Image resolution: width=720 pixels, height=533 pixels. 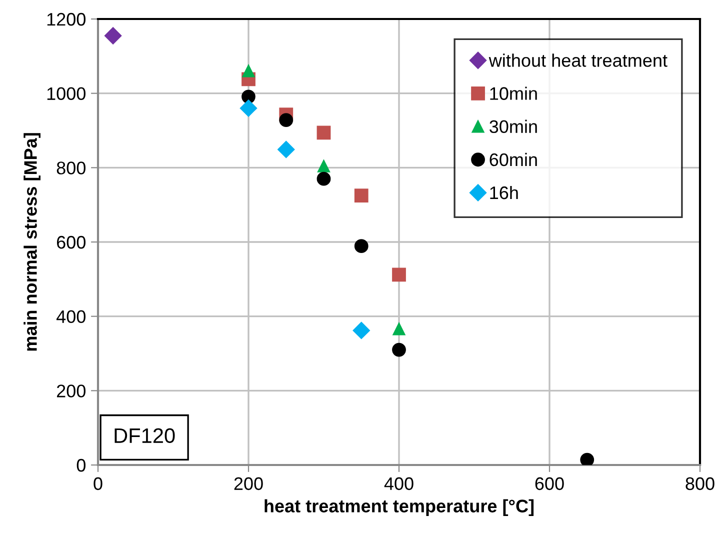 I want to click on y-tick-label: 1200, so click(x=66, y=19).